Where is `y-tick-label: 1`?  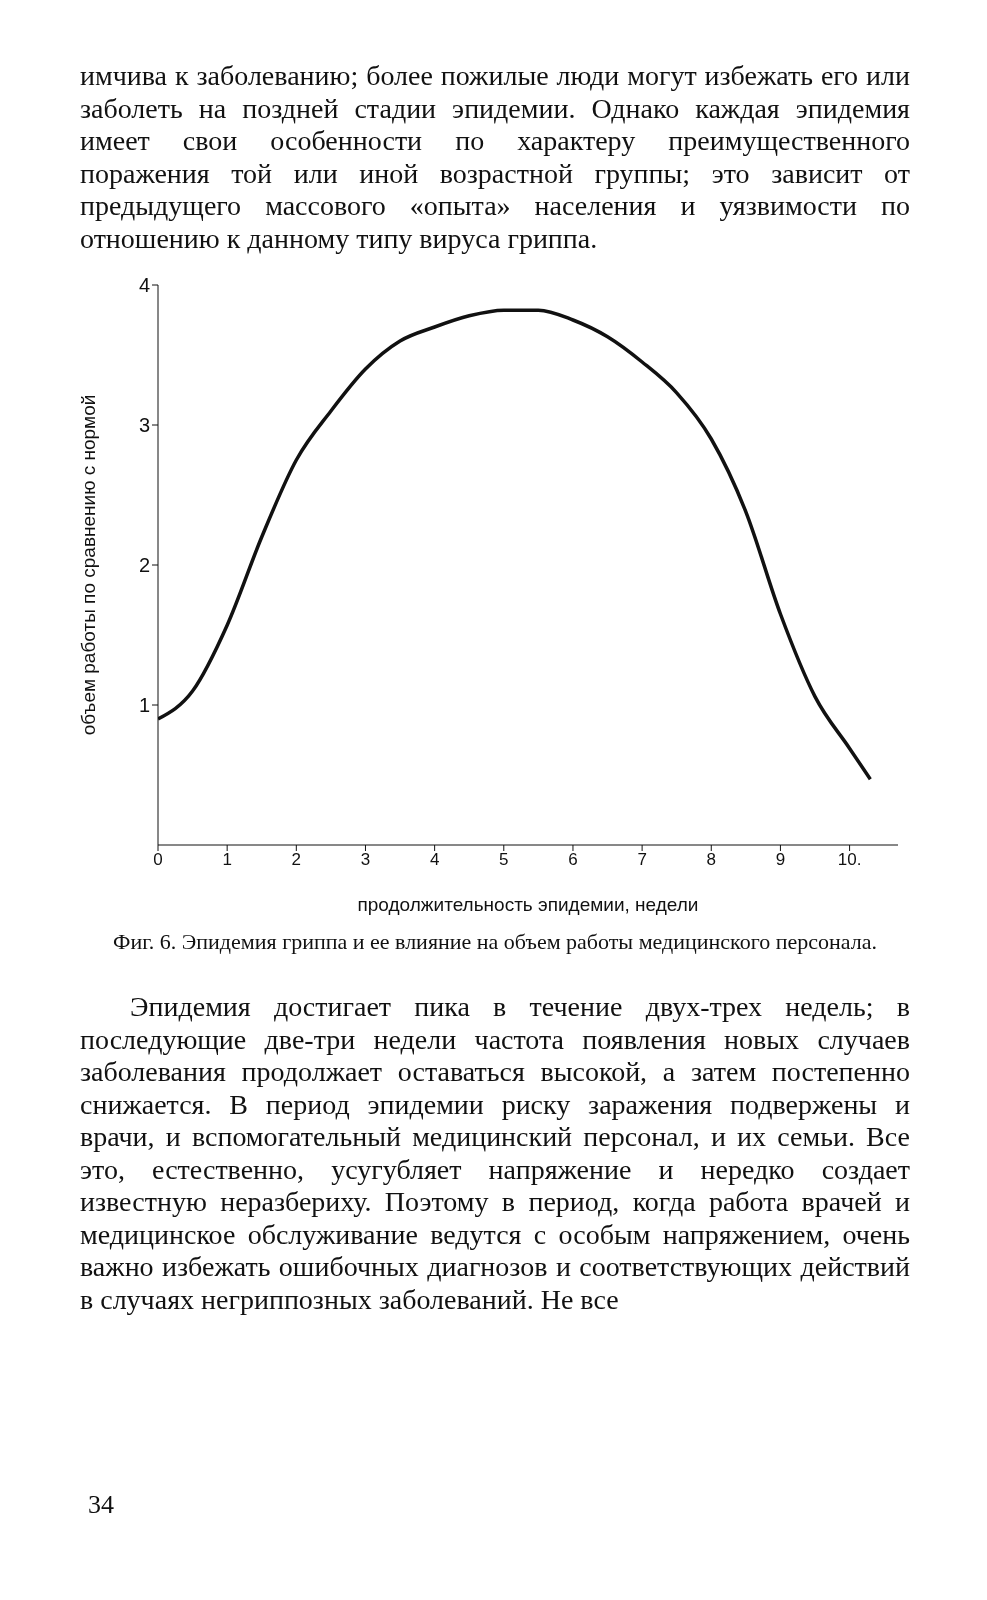
y-tick-label: 1 is located at coordinates (144, 705).